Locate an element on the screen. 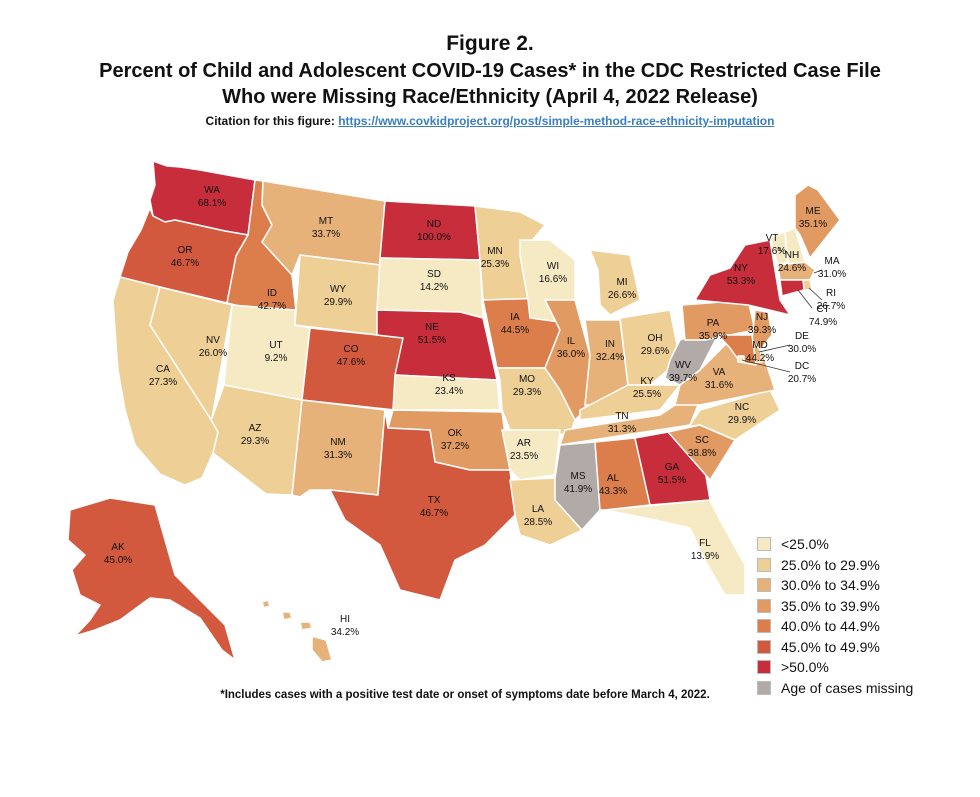 This screenshot has height=797, width=980. state-ct is located at coordinates (792, 288).